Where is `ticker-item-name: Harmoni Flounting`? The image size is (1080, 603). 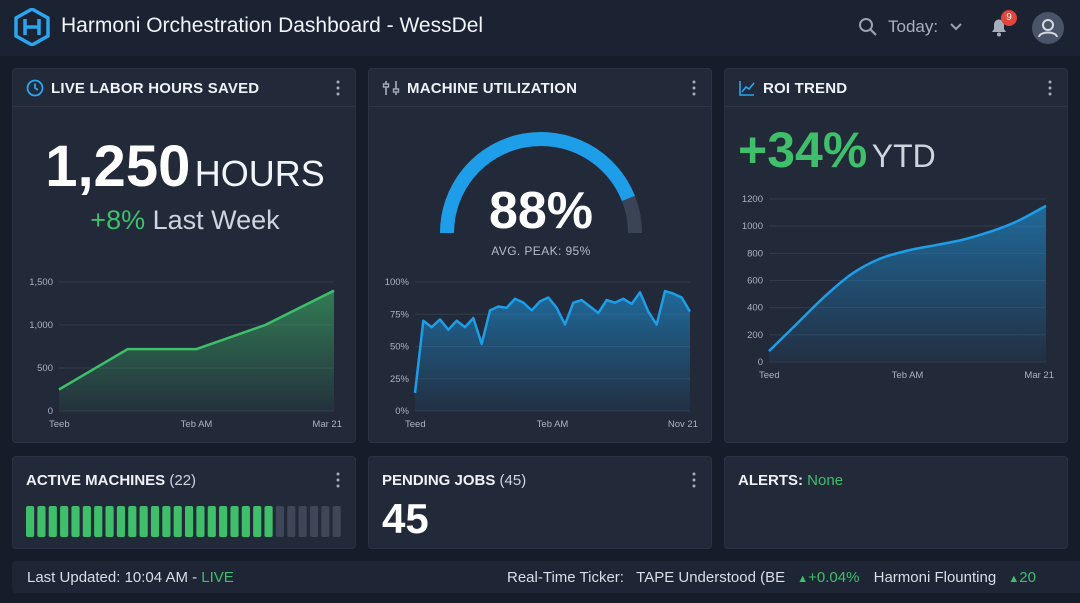
ticker-item-name: Harmoni Flounting is located at coordinates (935, 577).